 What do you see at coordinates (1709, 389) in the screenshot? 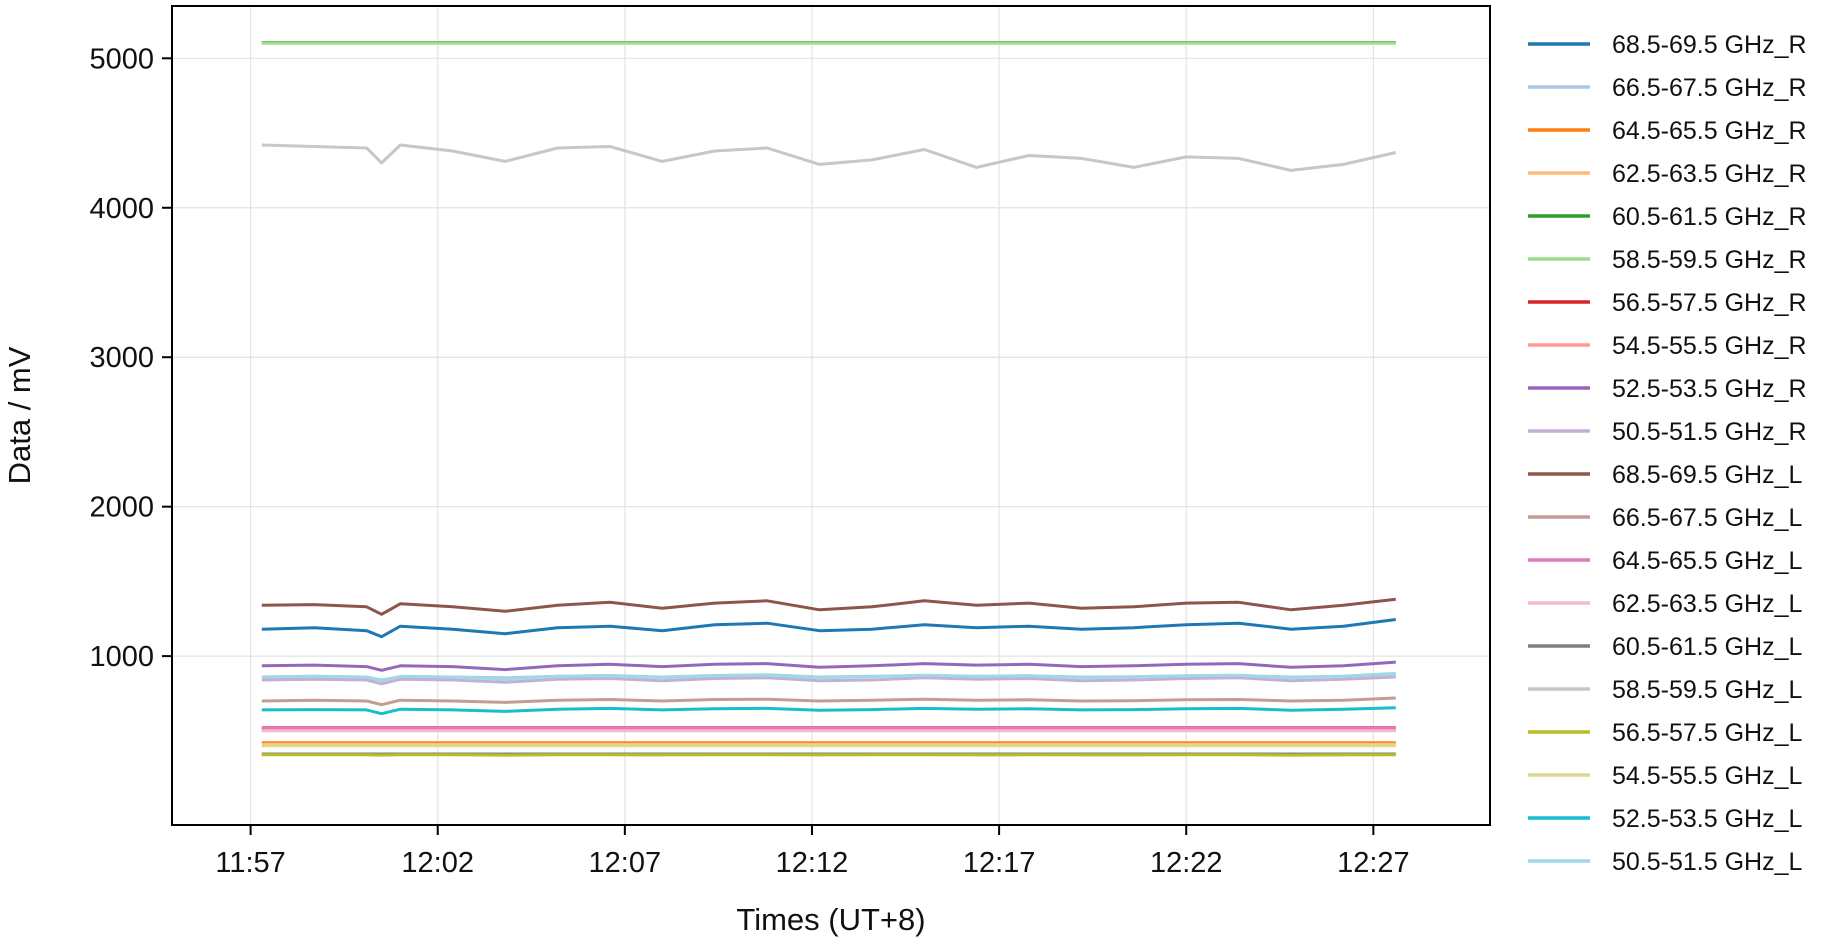
I see `legend-label: 52.5-53.5 GHz_R` at bounding box center [1709, 389].